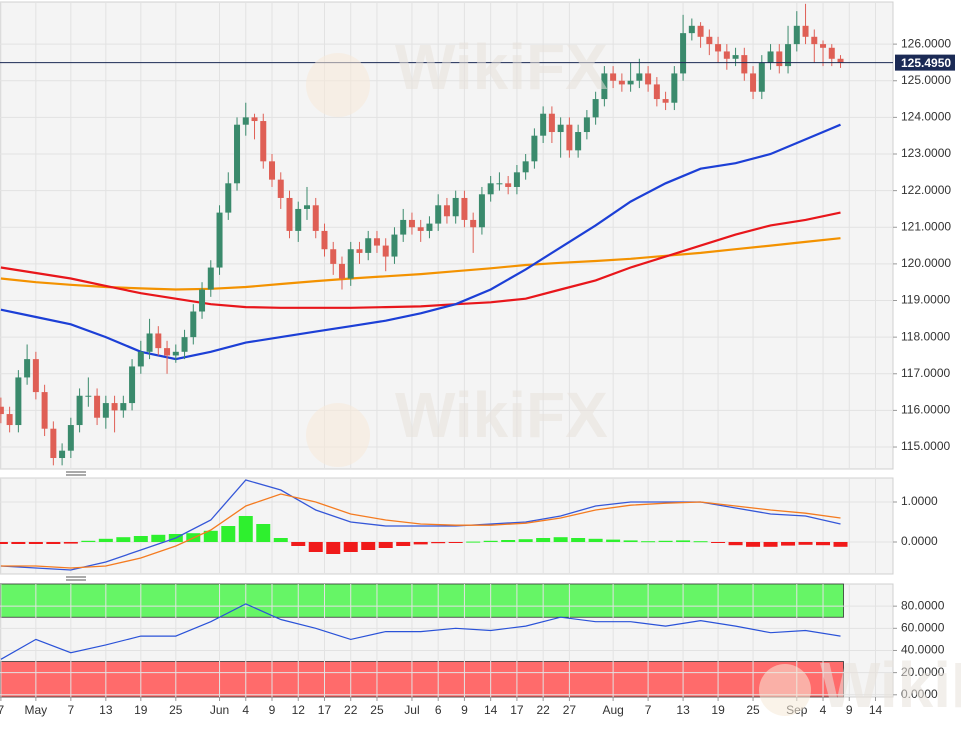 The image size is (961, 734). What do you see at coordinates (2, 710) in the screenshot?
I see `x-tick-label: 7` at bounding box center [2, 710].